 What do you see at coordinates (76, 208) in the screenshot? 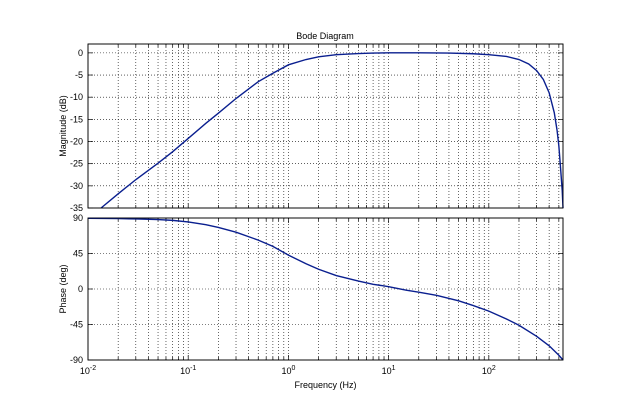
I see `y-tick-label: -35` at bounding box center [76, 208].